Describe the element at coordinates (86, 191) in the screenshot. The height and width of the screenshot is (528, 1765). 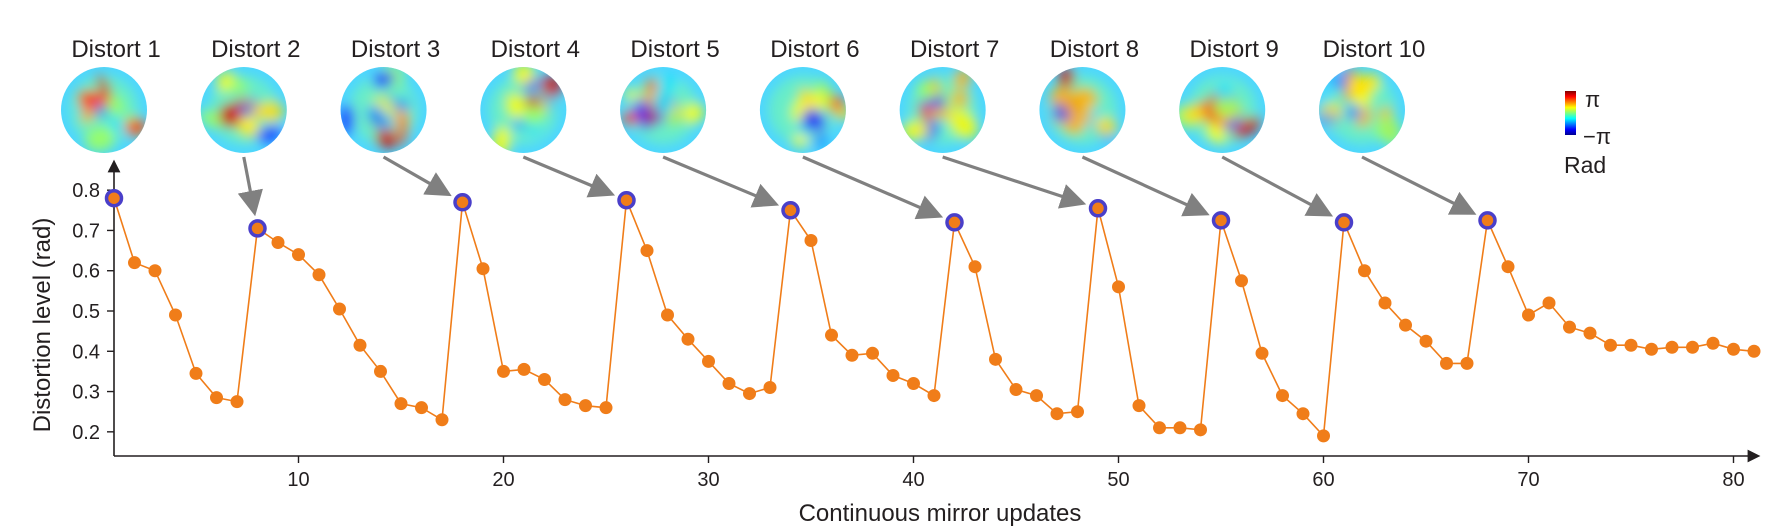
I see `y-tick-label: 0.8` at that location.